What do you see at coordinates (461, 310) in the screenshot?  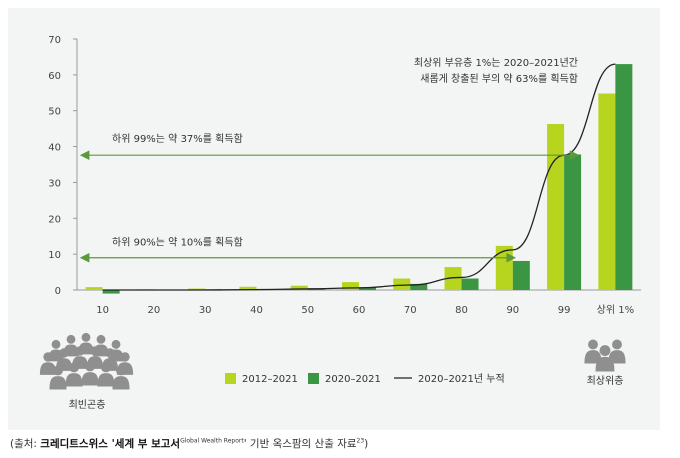 I see `x-tick-label: 80` at bounding box center [461, 310].